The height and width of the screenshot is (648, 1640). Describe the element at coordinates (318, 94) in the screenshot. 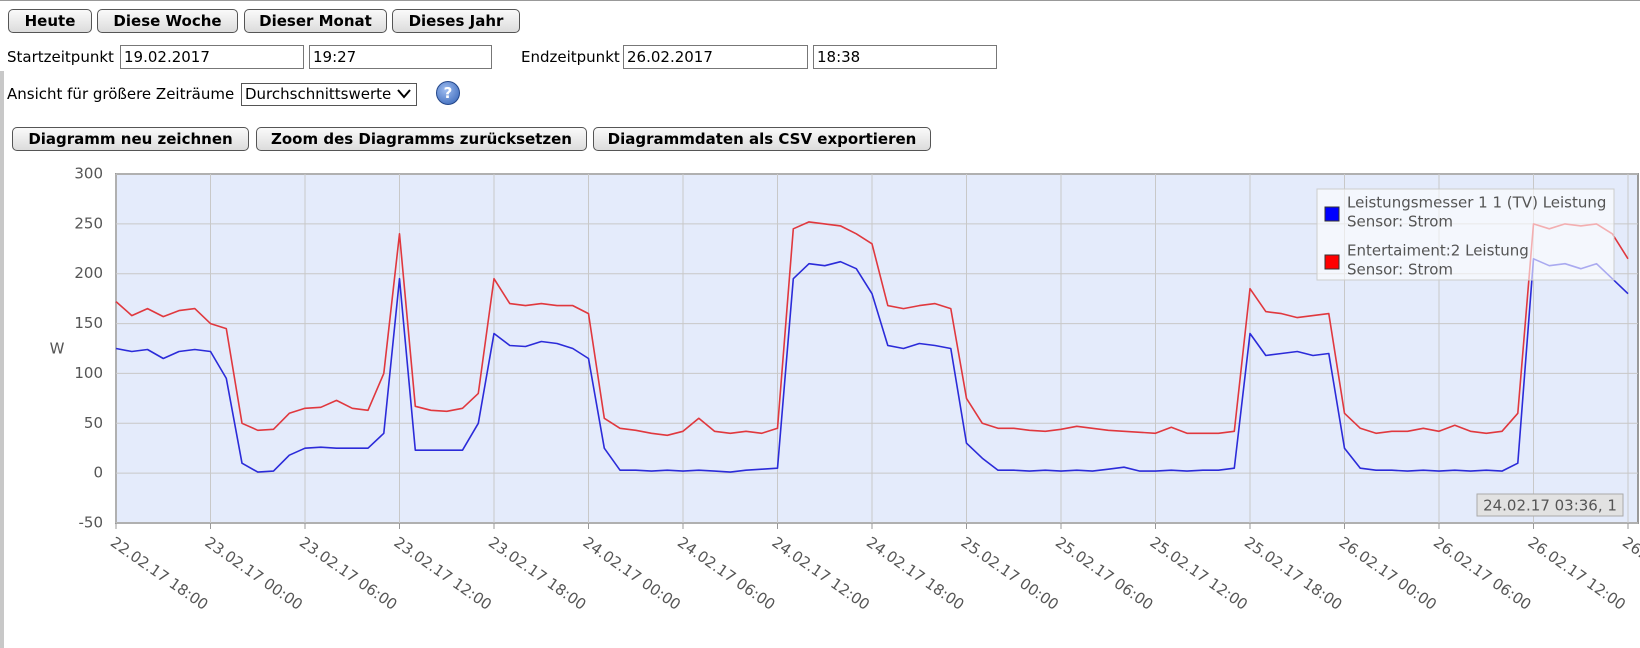

I see `select-value: Durchschnittswerte` at that location.